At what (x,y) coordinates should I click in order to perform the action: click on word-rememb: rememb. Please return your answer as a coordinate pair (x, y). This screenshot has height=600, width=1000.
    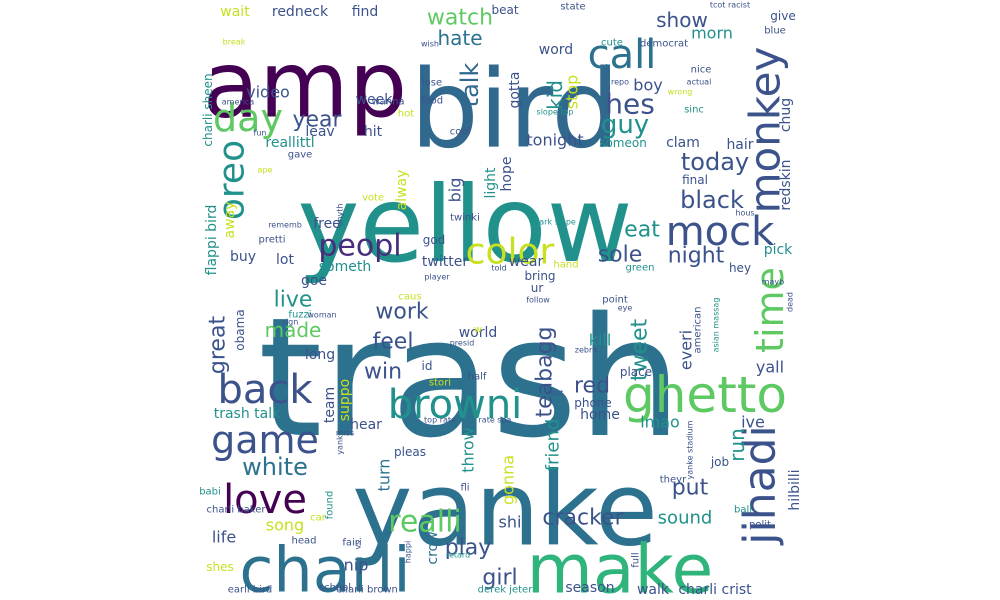
    Looking at the image, I should click on (285, 225).